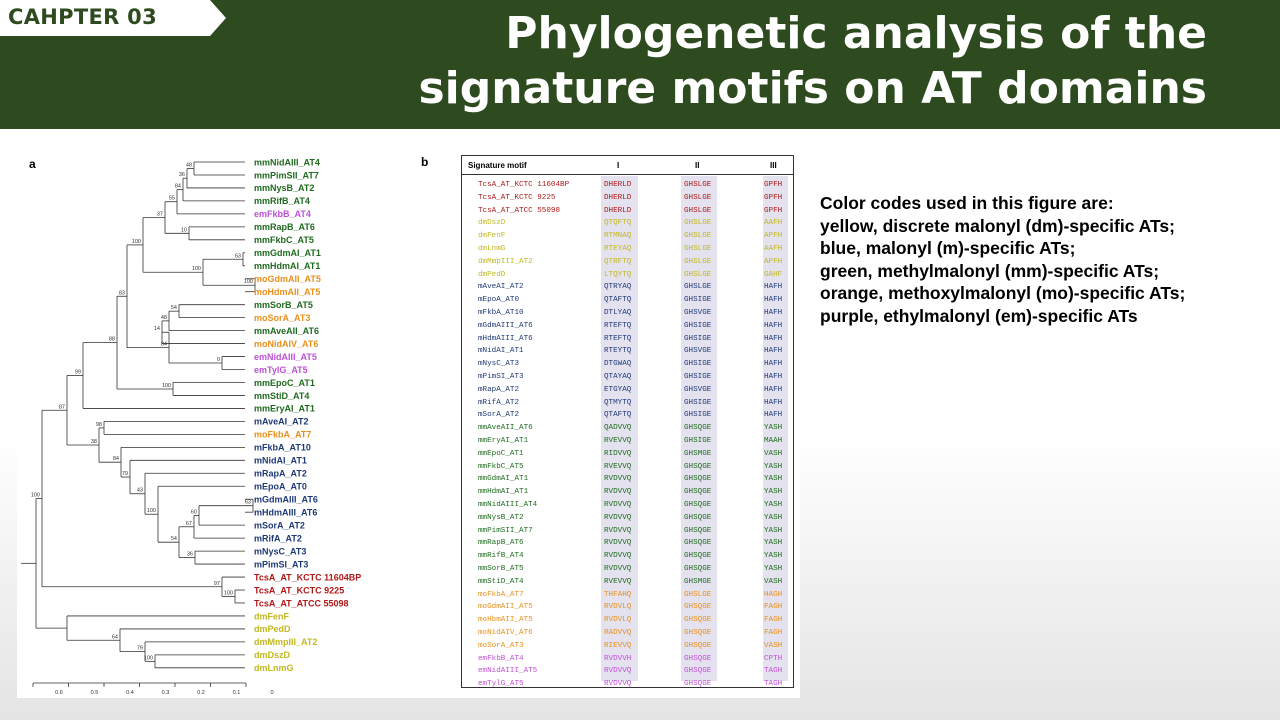 Image resolution: width=1280 pixels, height=720 pixels. What do you see at coordinates (201, 693) in the screenshot?
I see `scale-tick-label: 0.2` at bounding box center [201, 693].